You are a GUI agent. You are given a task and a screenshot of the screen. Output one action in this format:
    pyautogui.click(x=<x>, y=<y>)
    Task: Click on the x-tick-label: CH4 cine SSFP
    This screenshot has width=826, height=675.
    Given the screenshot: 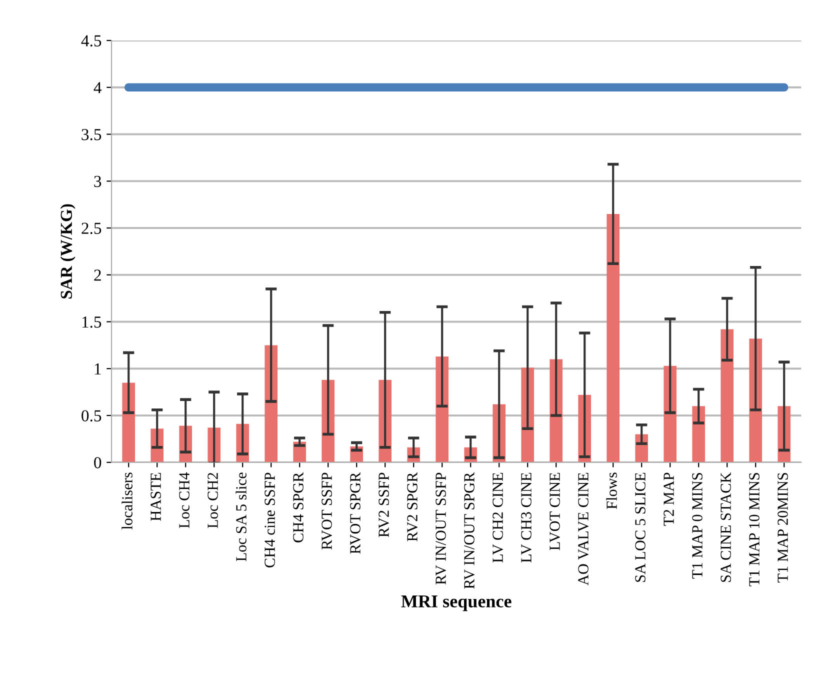 What is the action you would take?
    pyautogui.click(x=269, y=520)
    